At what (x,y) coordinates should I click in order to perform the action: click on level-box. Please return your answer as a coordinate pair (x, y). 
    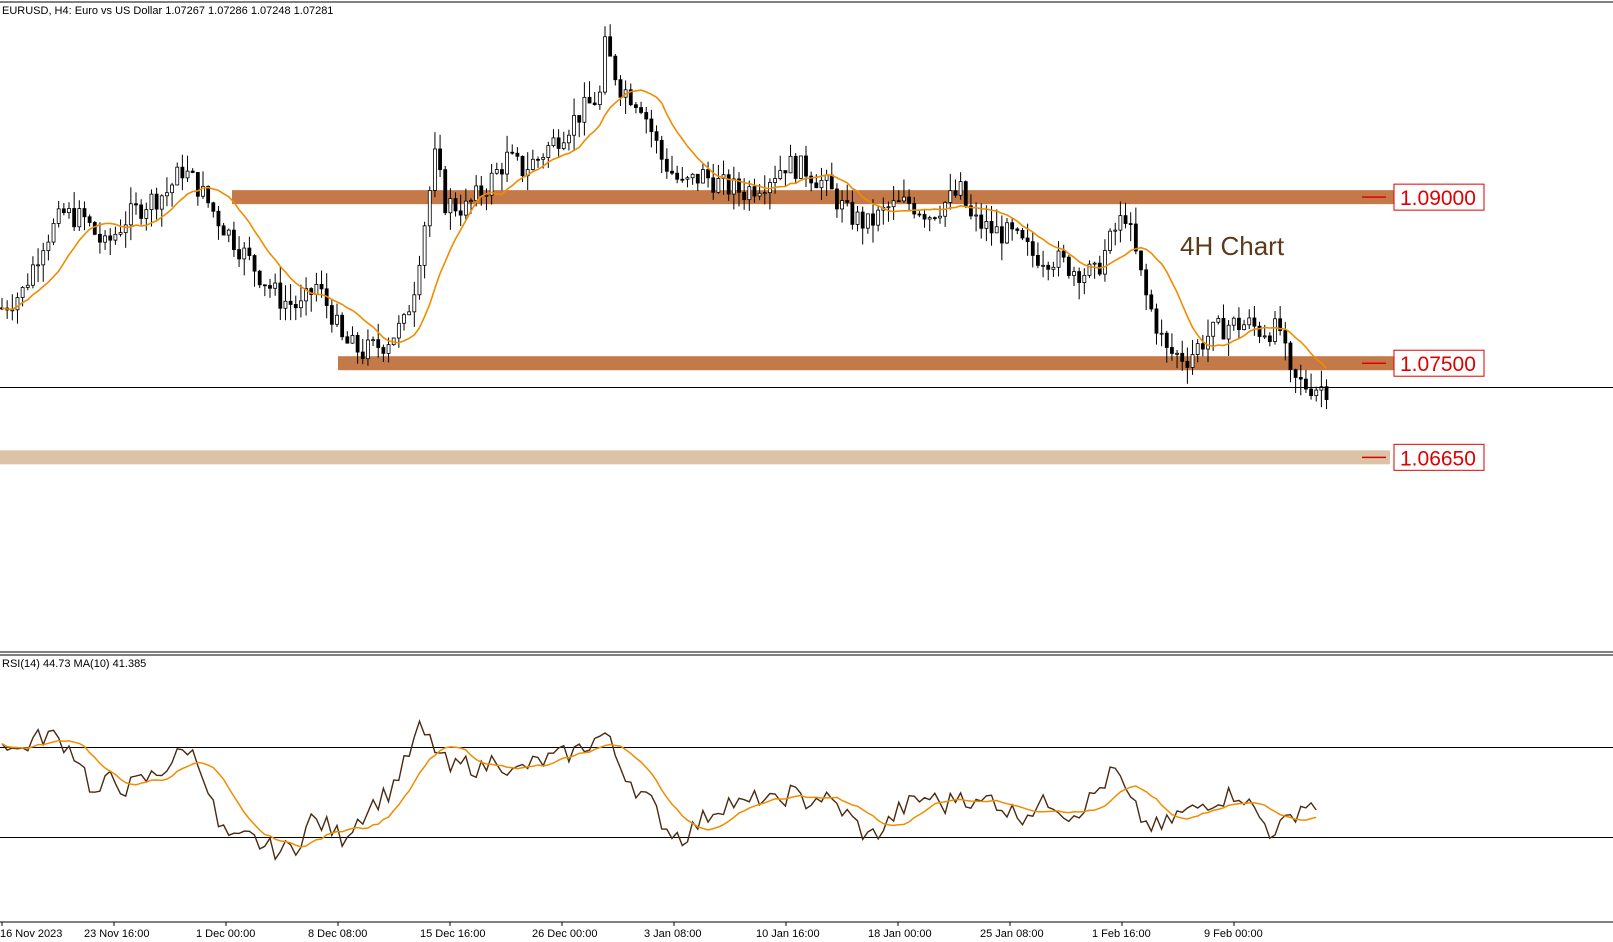
    Looking at the image, I should click on (1439, 197).